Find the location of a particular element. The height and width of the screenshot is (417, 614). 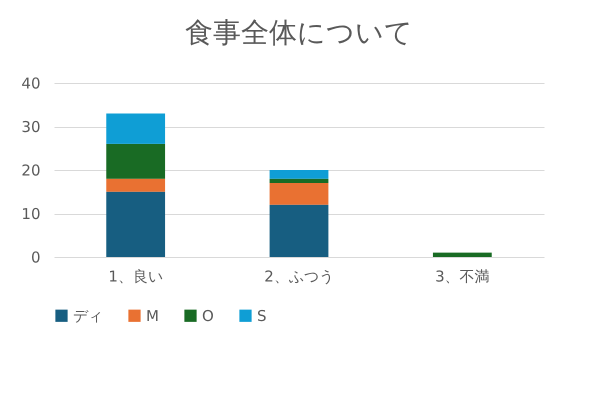

y-tick-label: 20 is located at coordinates (30, 171).